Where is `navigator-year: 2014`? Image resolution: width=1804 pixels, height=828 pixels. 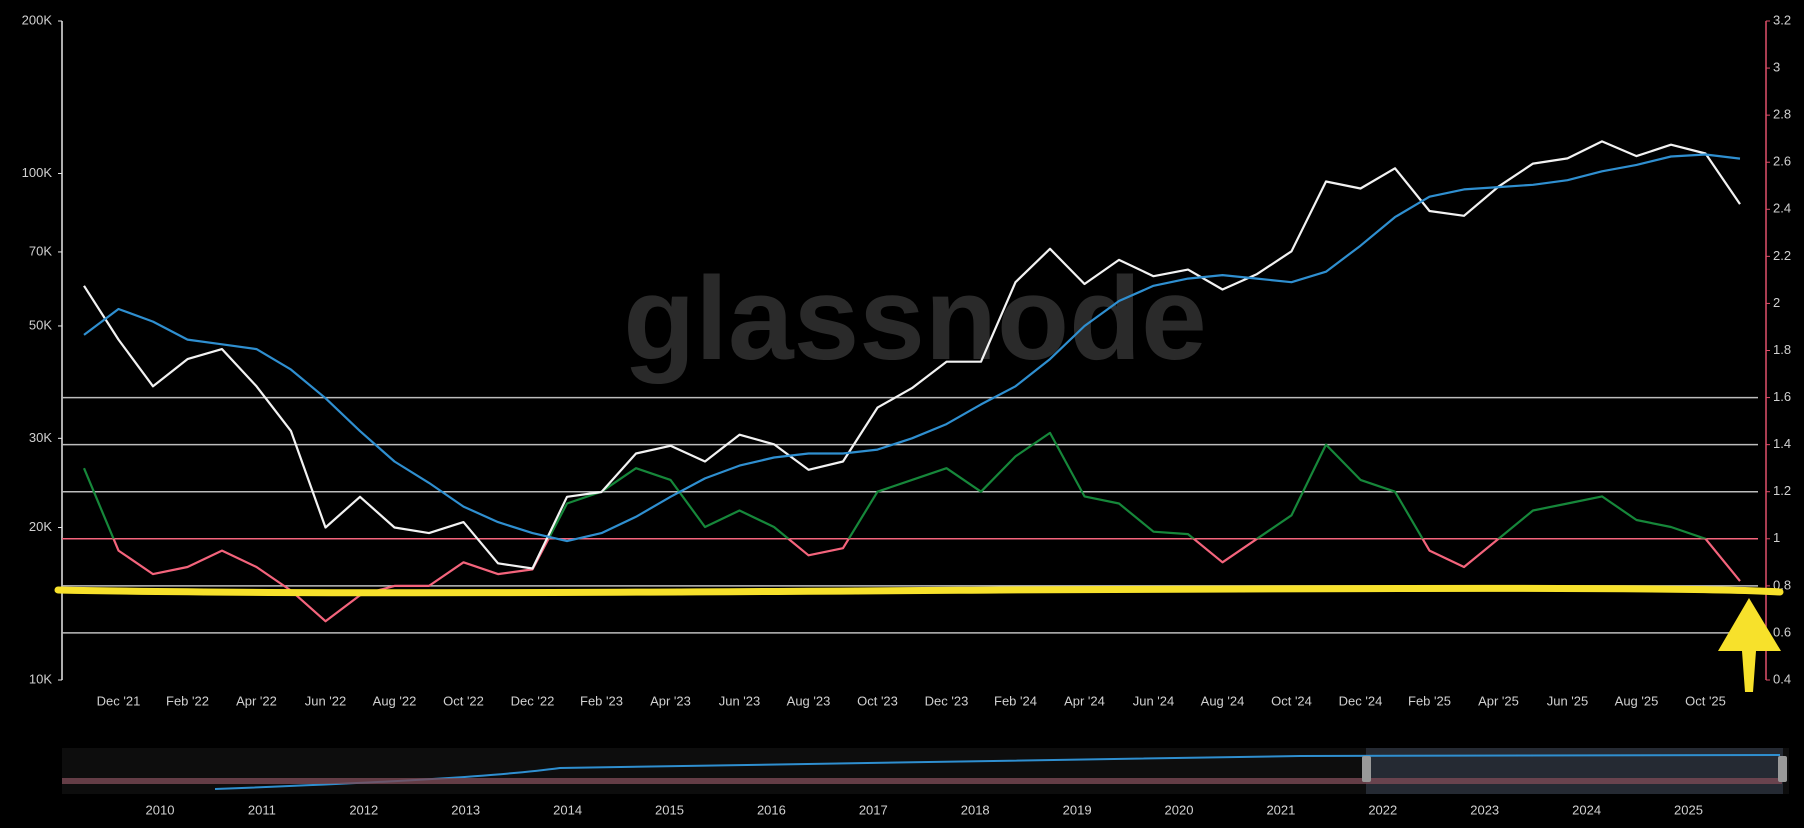
navigator-year: 2014 is located at coordinates (567, 809).